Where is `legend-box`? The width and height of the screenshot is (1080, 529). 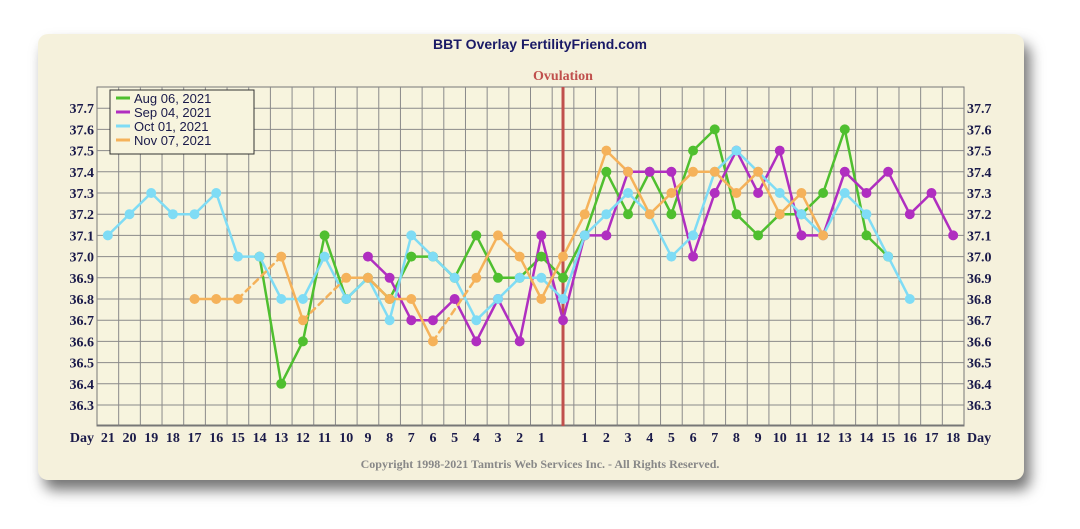 legend-box is located at coordinates (182, 122).